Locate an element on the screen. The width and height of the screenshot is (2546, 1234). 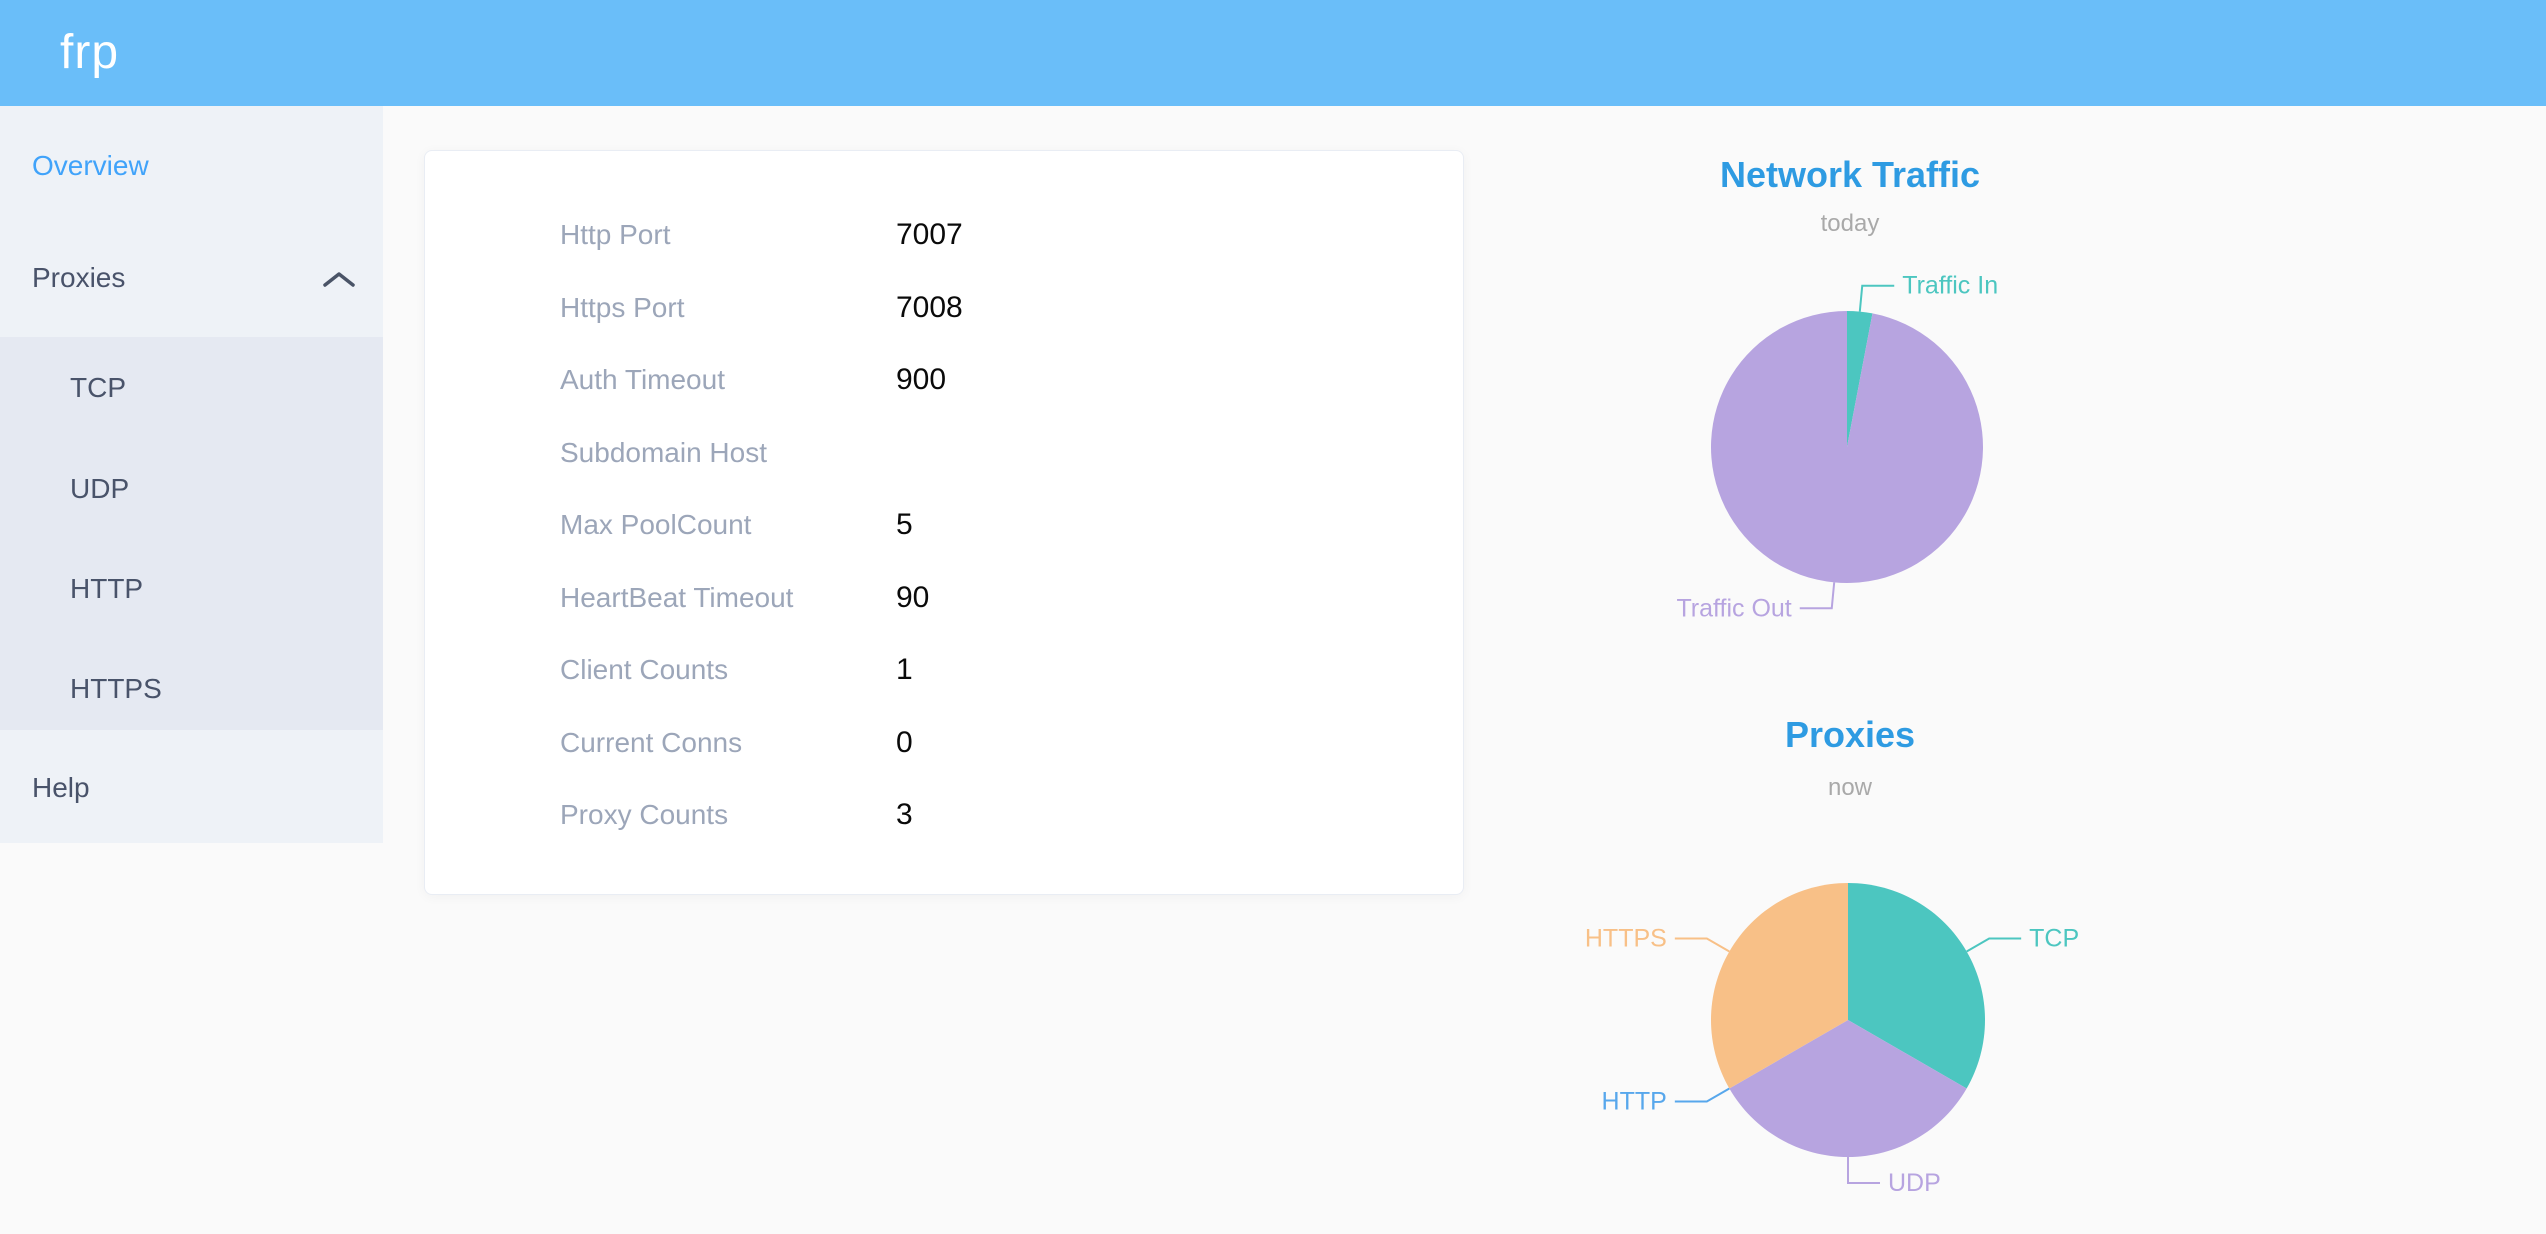
pie-slice-traffic-in is located at coordinates (1860, 379).